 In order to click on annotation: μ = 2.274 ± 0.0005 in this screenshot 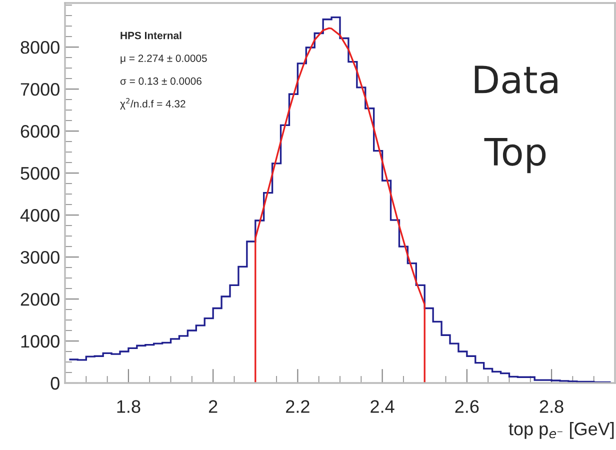, I will do `click(163, 59)`.